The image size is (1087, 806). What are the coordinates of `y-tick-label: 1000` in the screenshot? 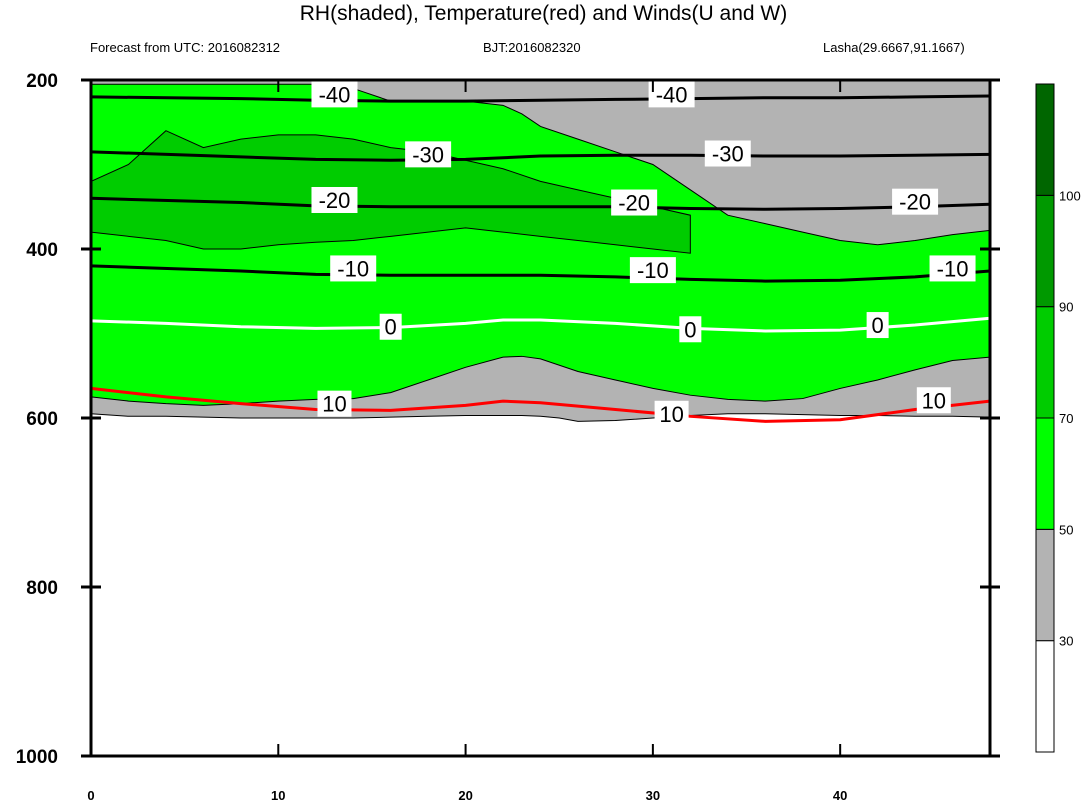 It's located at (37, 757).